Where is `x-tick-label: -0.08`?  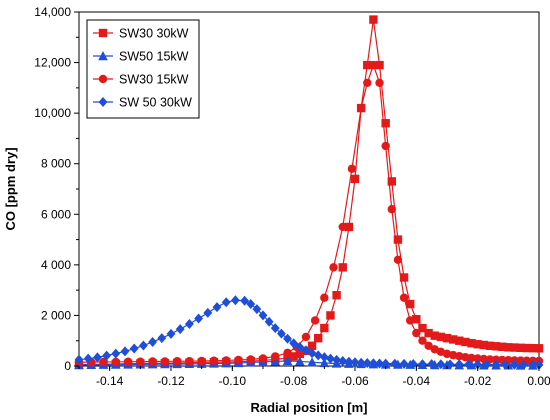 x-tick-label: -0.08 is located at coordinates (294, 381).